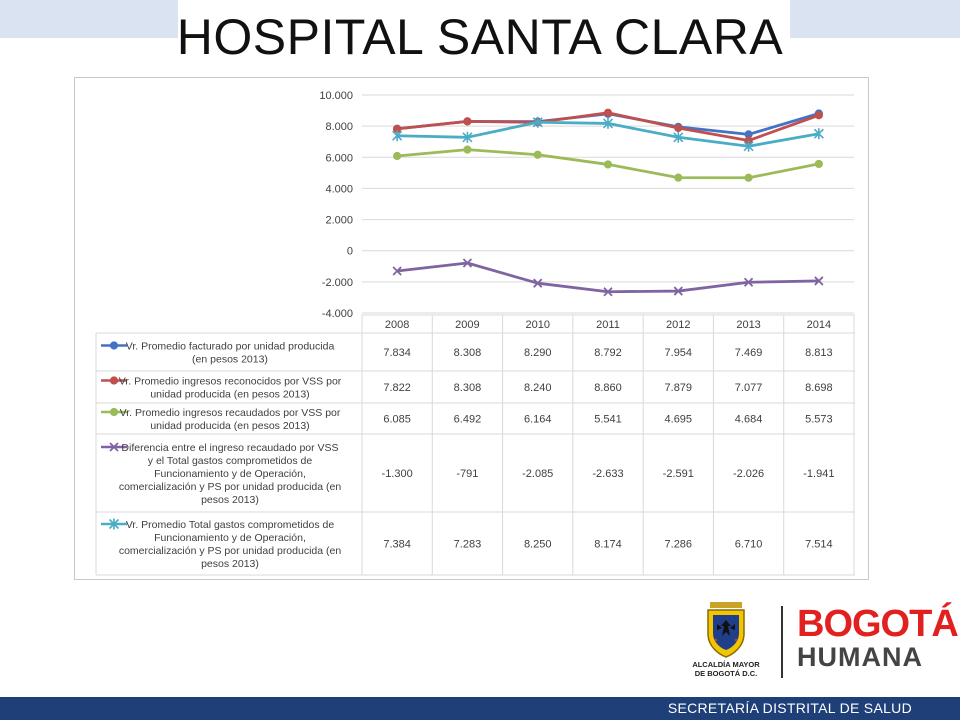  I want to click on data-value-label: 7.077, so click(749, 388).